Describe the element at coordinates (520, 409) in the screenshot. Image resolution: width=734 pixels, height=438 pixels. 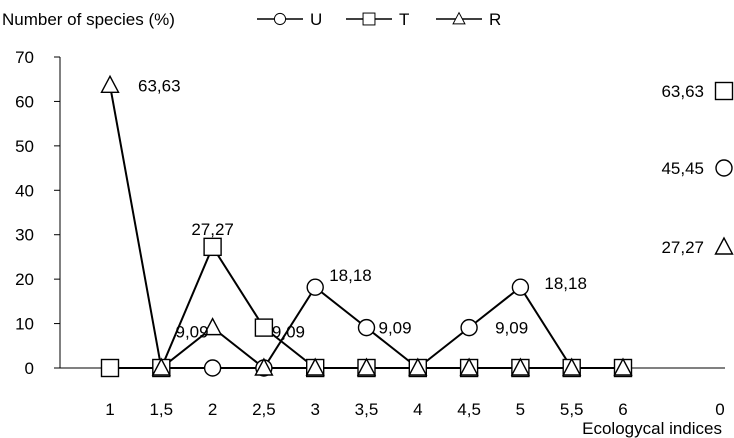
I see `x-tick-label: 5` at that location.